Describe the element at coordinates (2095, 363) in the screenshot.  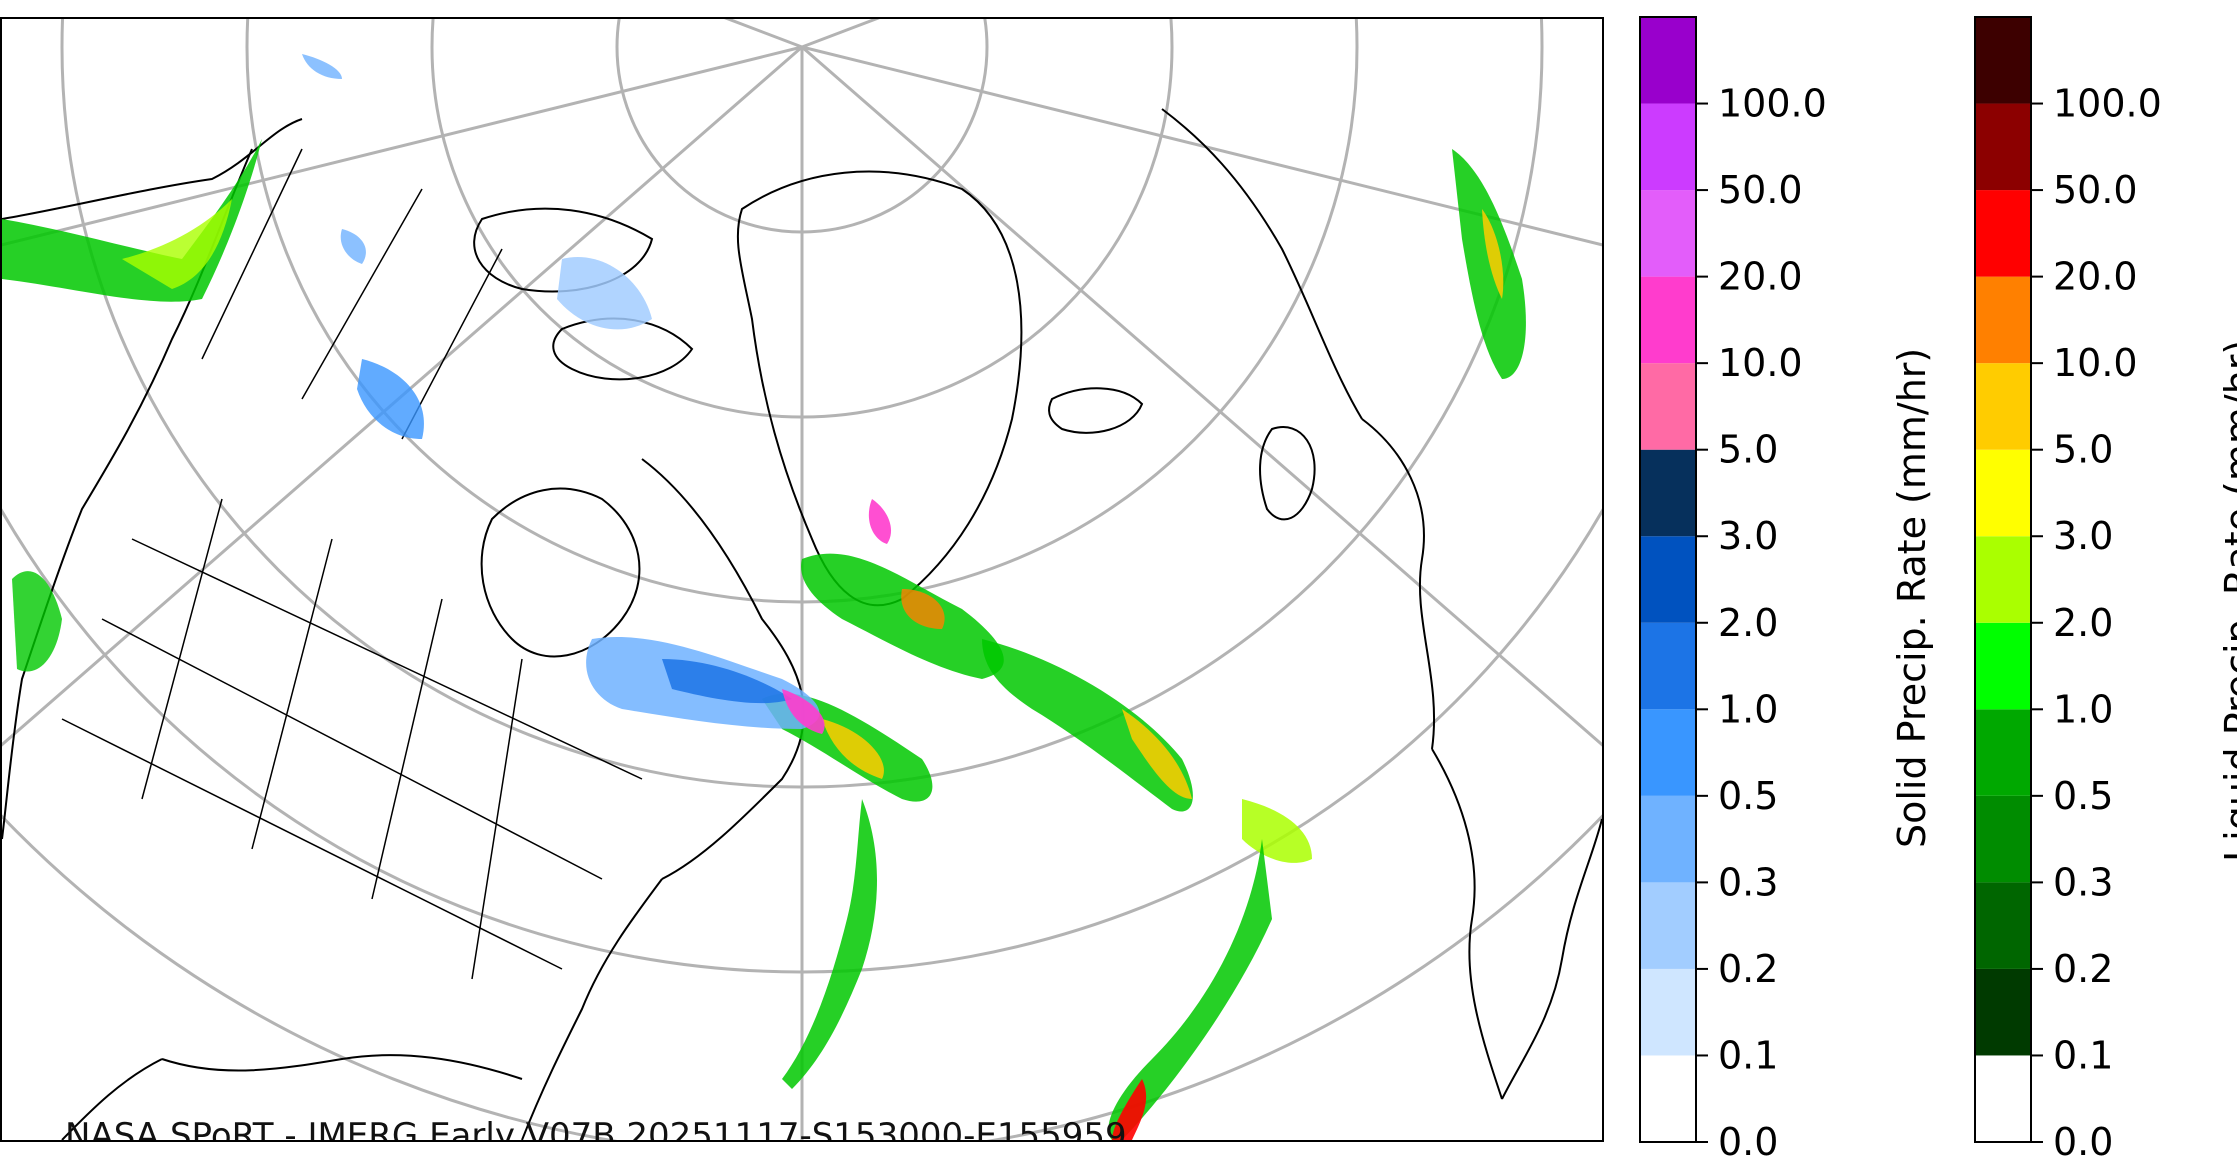
I see `liquid-colorbar-tick-label: 10.0` at that location.